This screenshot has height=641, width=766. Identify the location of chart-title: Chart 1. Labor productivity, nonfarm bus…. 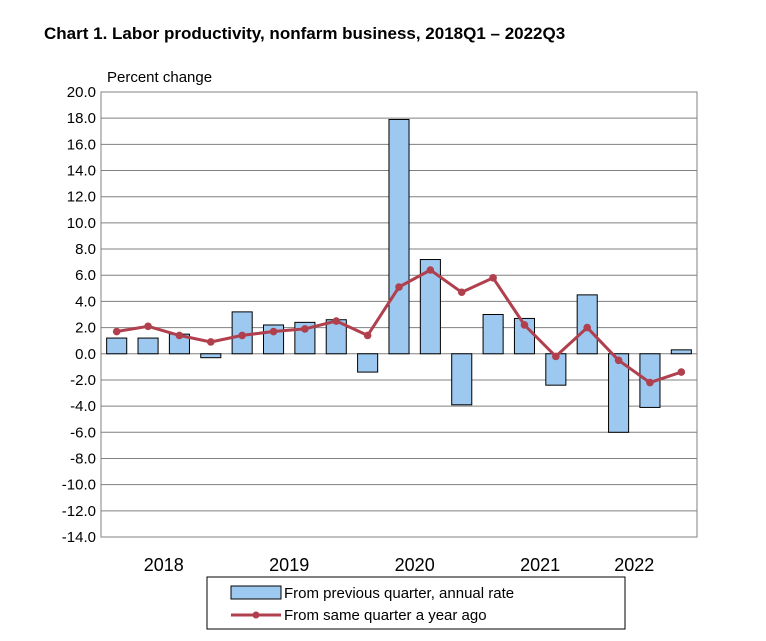
(305, 33).